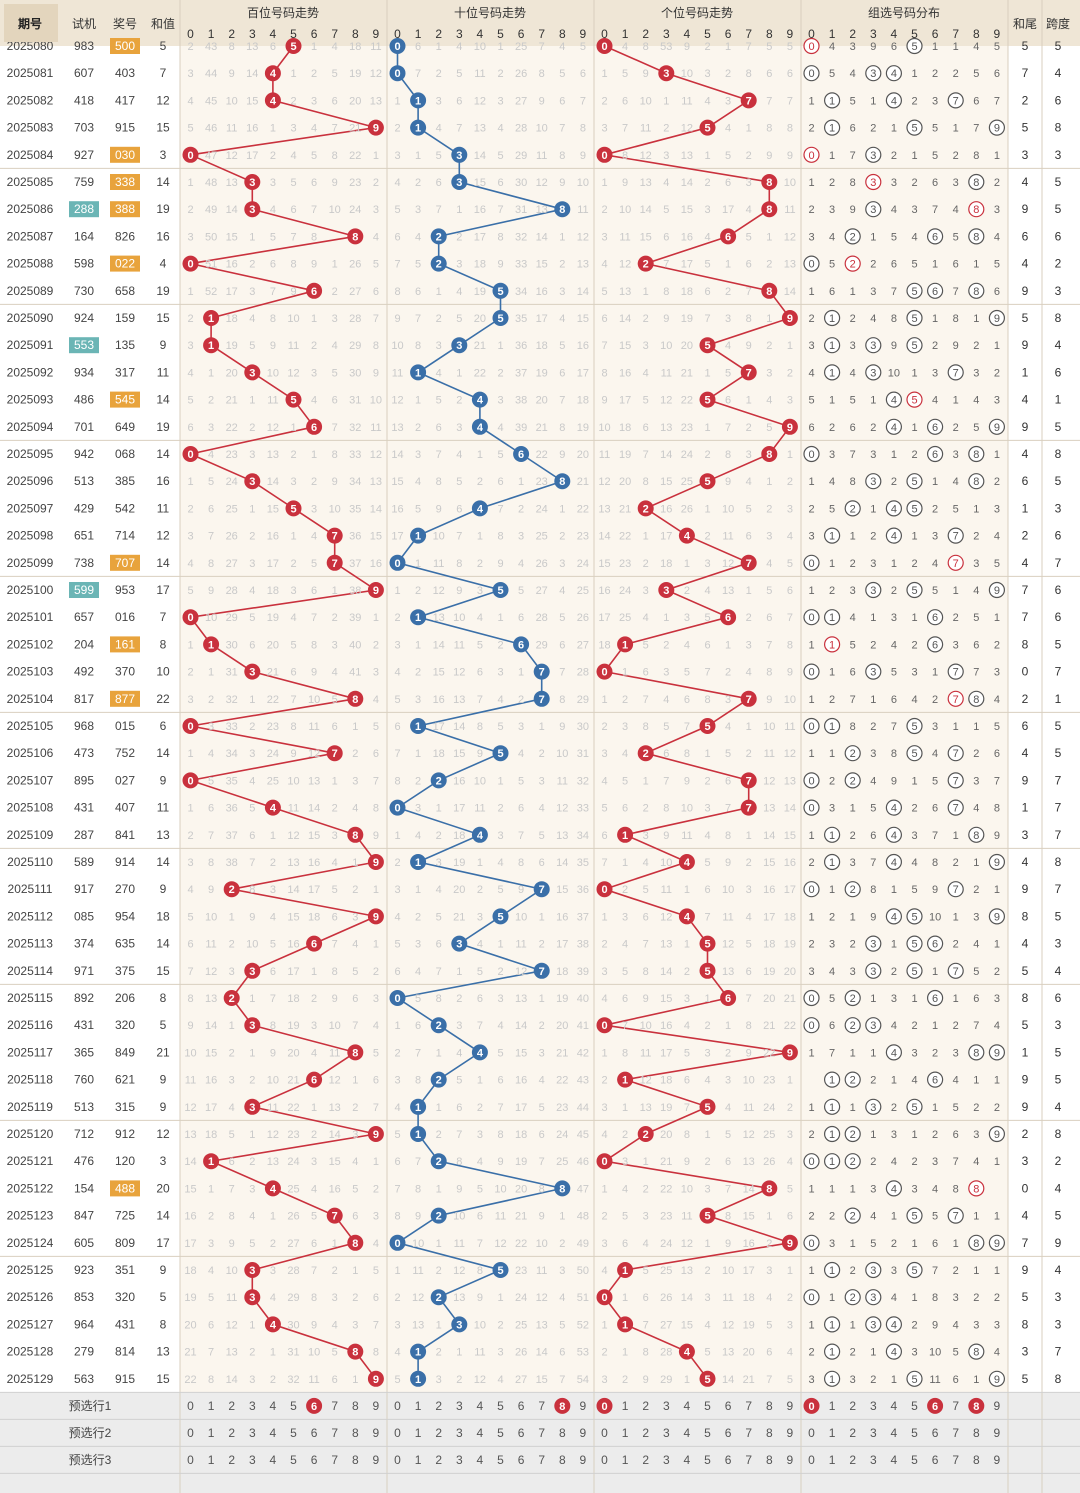  What do you see at coordinates (749, 1244) in the screenshot?
I see `units-omission: 16` at bounding box center [749, 1244].